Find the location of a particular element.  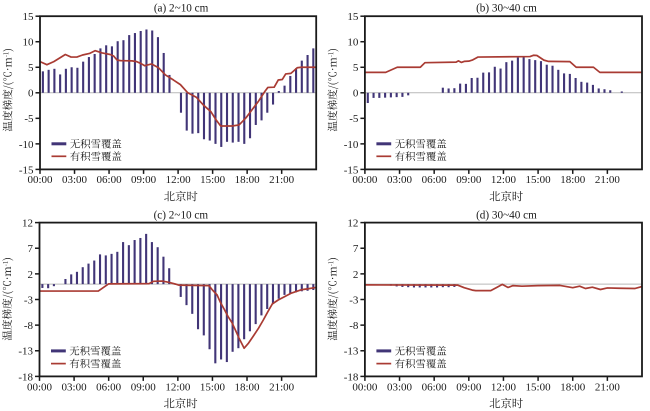

svg-text: (d) 30~40 cm is located at coordinates (506, 215).